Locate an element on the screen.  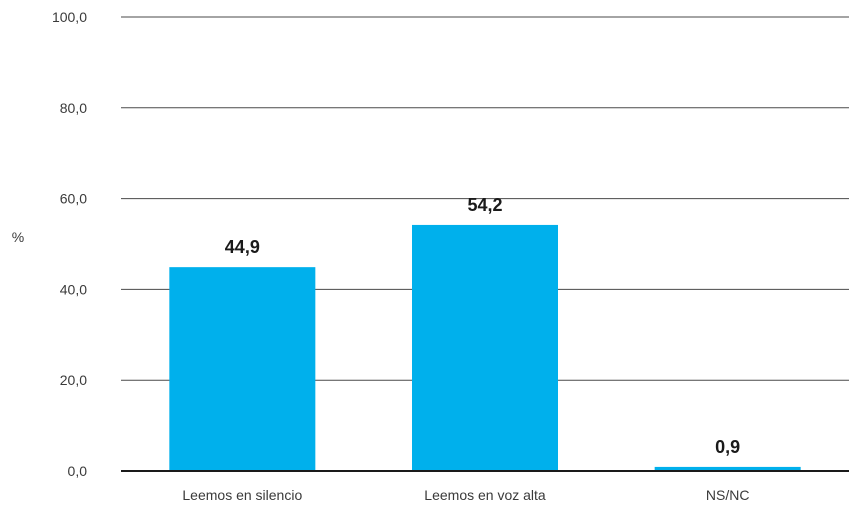
y-tick-label: 0,0 is located at coordinates (78, 471).